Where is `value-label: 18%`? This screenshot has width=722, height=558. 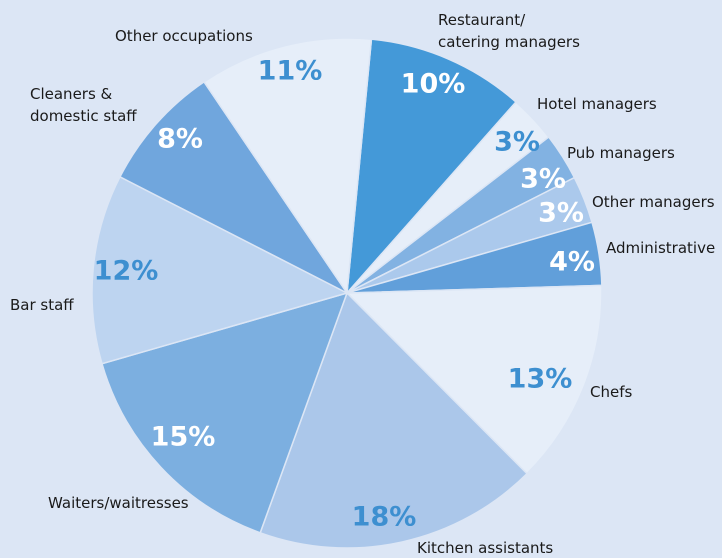 value-label: 18% is located at coordinates (384, 517).